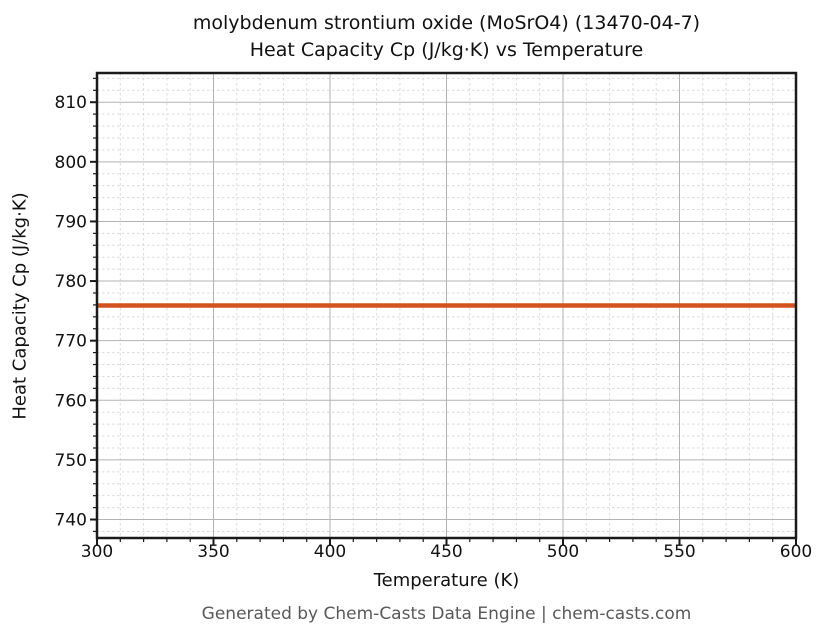  What do you see at coordinates (213, 552) in the screenshot?
I see `x-tick-label: 350` at bounding box center [213, 552].